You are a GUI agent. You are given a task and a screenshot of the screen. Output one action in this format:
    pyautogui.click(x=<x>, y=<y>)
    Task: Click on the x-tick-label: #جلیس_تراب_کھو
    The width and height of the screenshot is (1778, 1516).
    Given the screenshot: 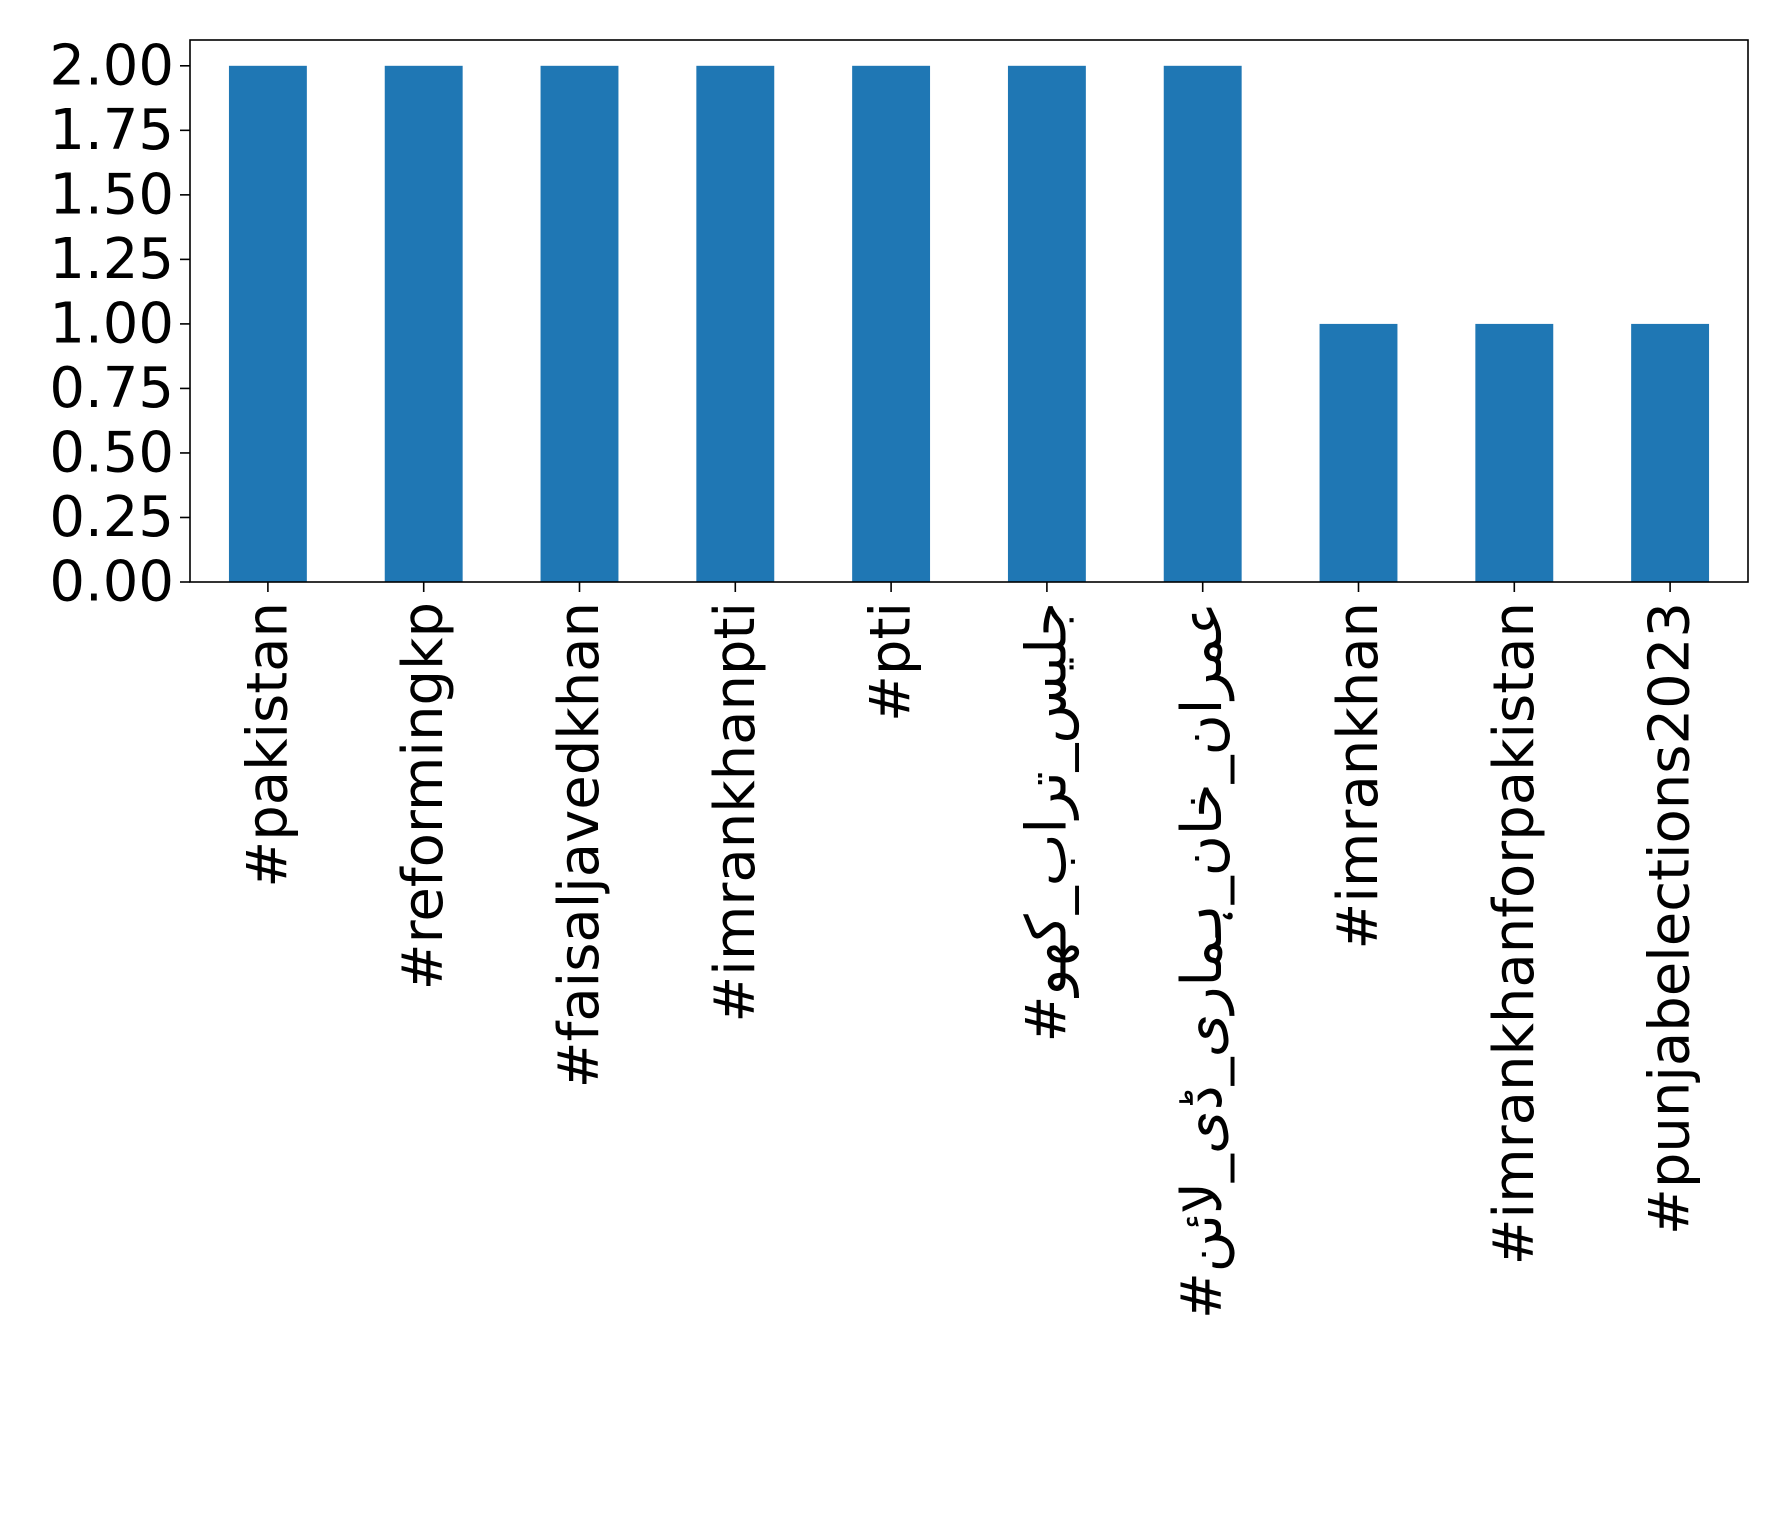 What is the action you would take?
    pyautogui.click(x=1046, y=822)
    